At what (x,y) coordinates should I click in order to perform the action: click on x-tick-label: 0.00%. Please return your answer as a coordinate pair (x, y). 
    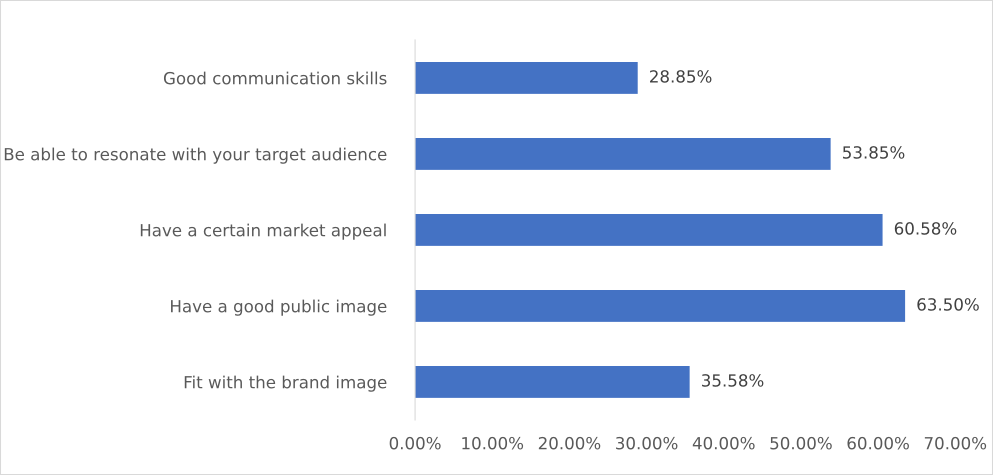
    Looking at the image, I should click on (415, 443).